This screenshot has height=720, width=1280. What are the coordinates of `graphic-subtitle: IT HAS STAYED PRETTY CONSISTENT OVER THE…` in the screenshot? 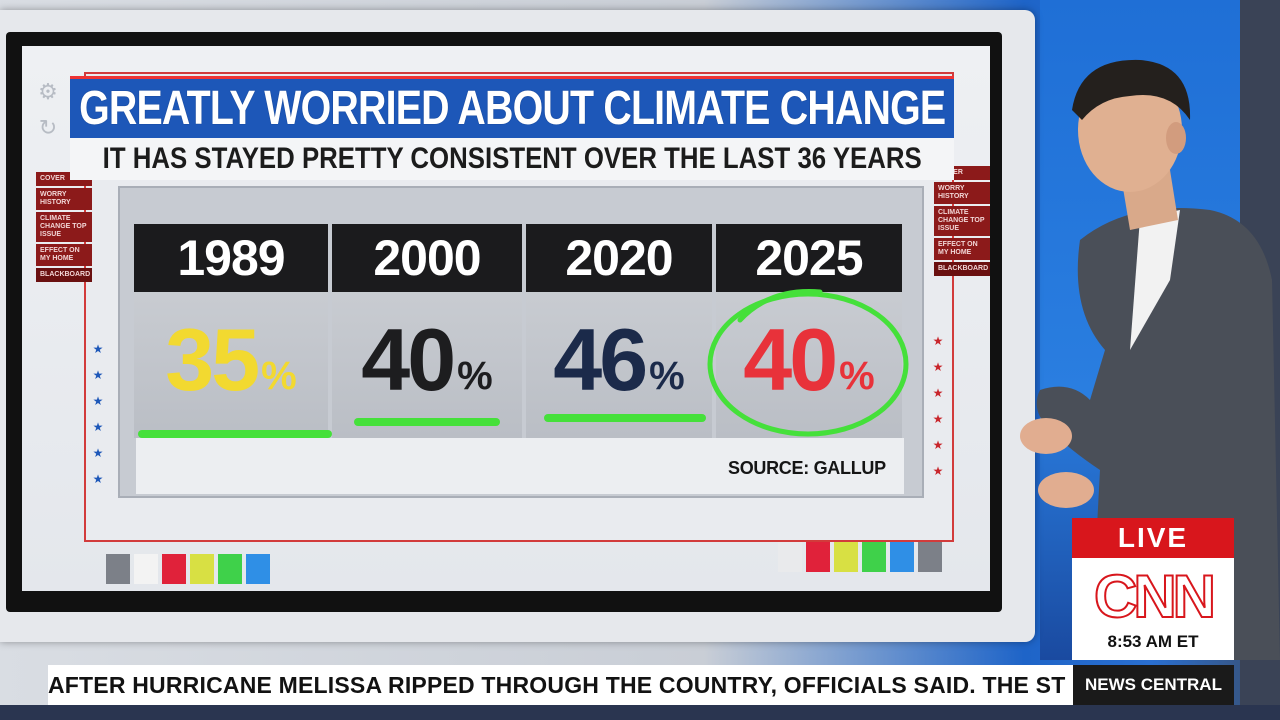 It's located at (512, 158).